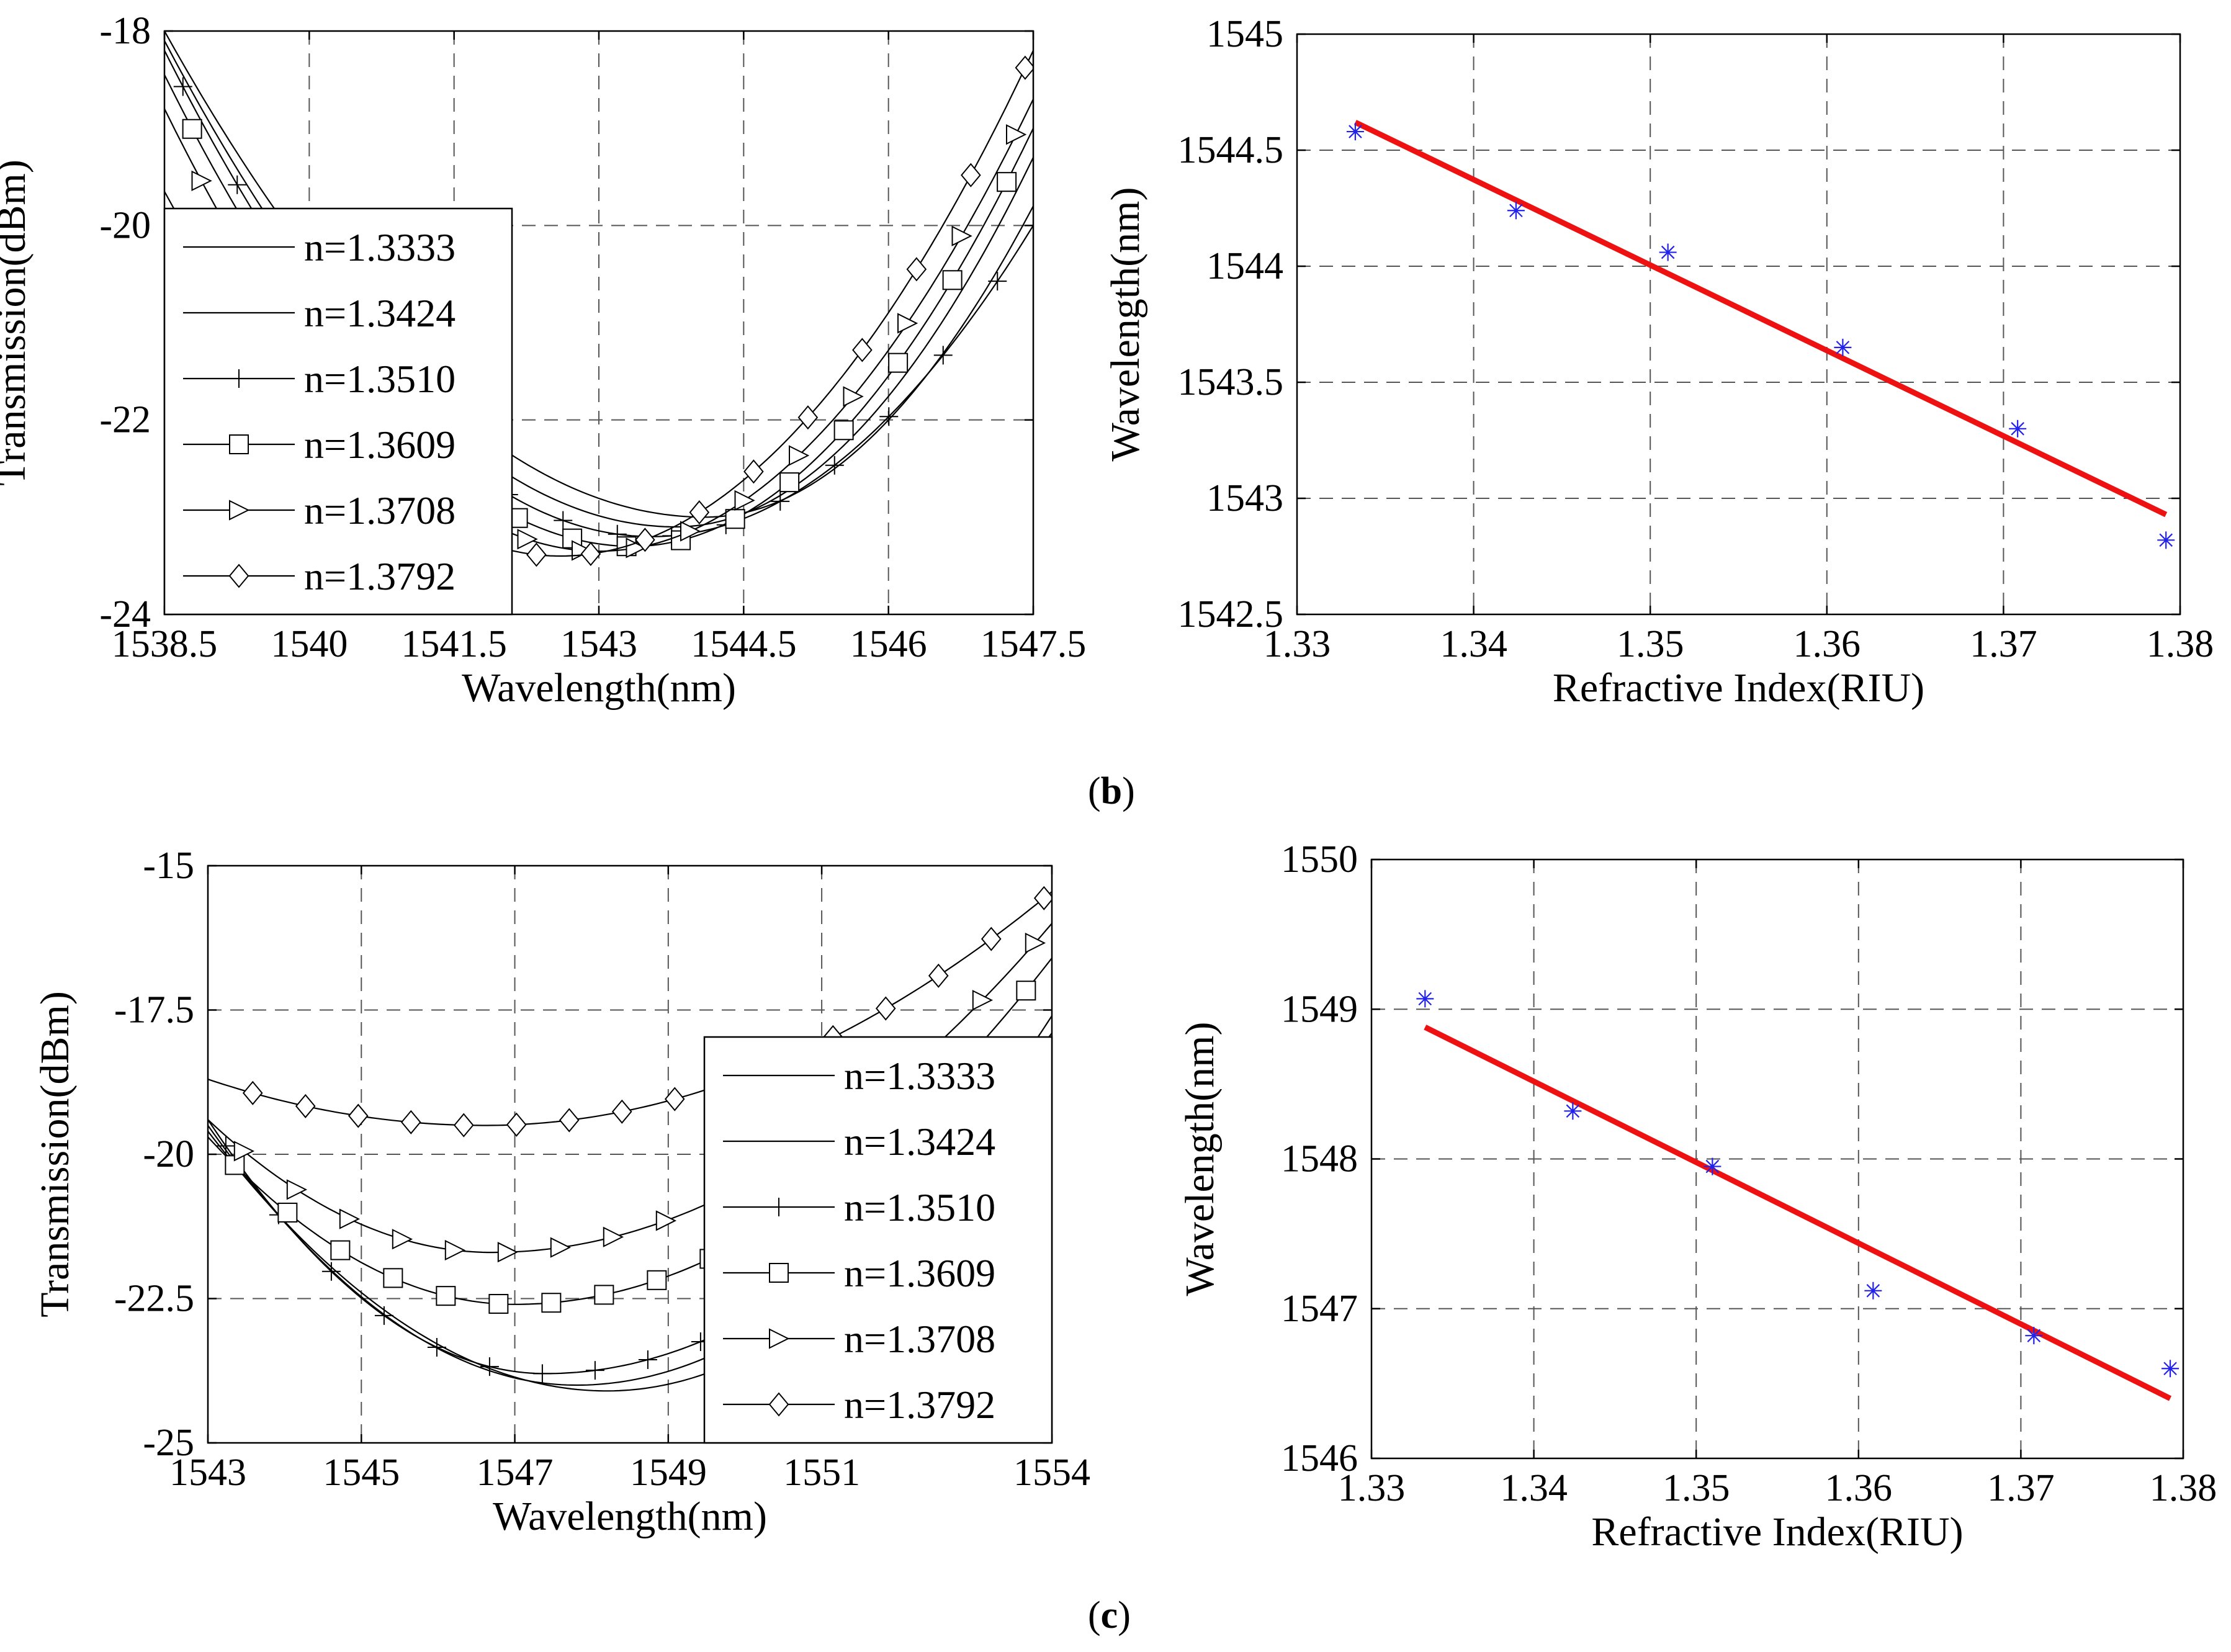 Image resolution: width=2231 pixels, height=1652 pixels. Describe the element at coordinates (1319, 1458) in the screenshot. I see `y-tick-label: 1546` at that location.